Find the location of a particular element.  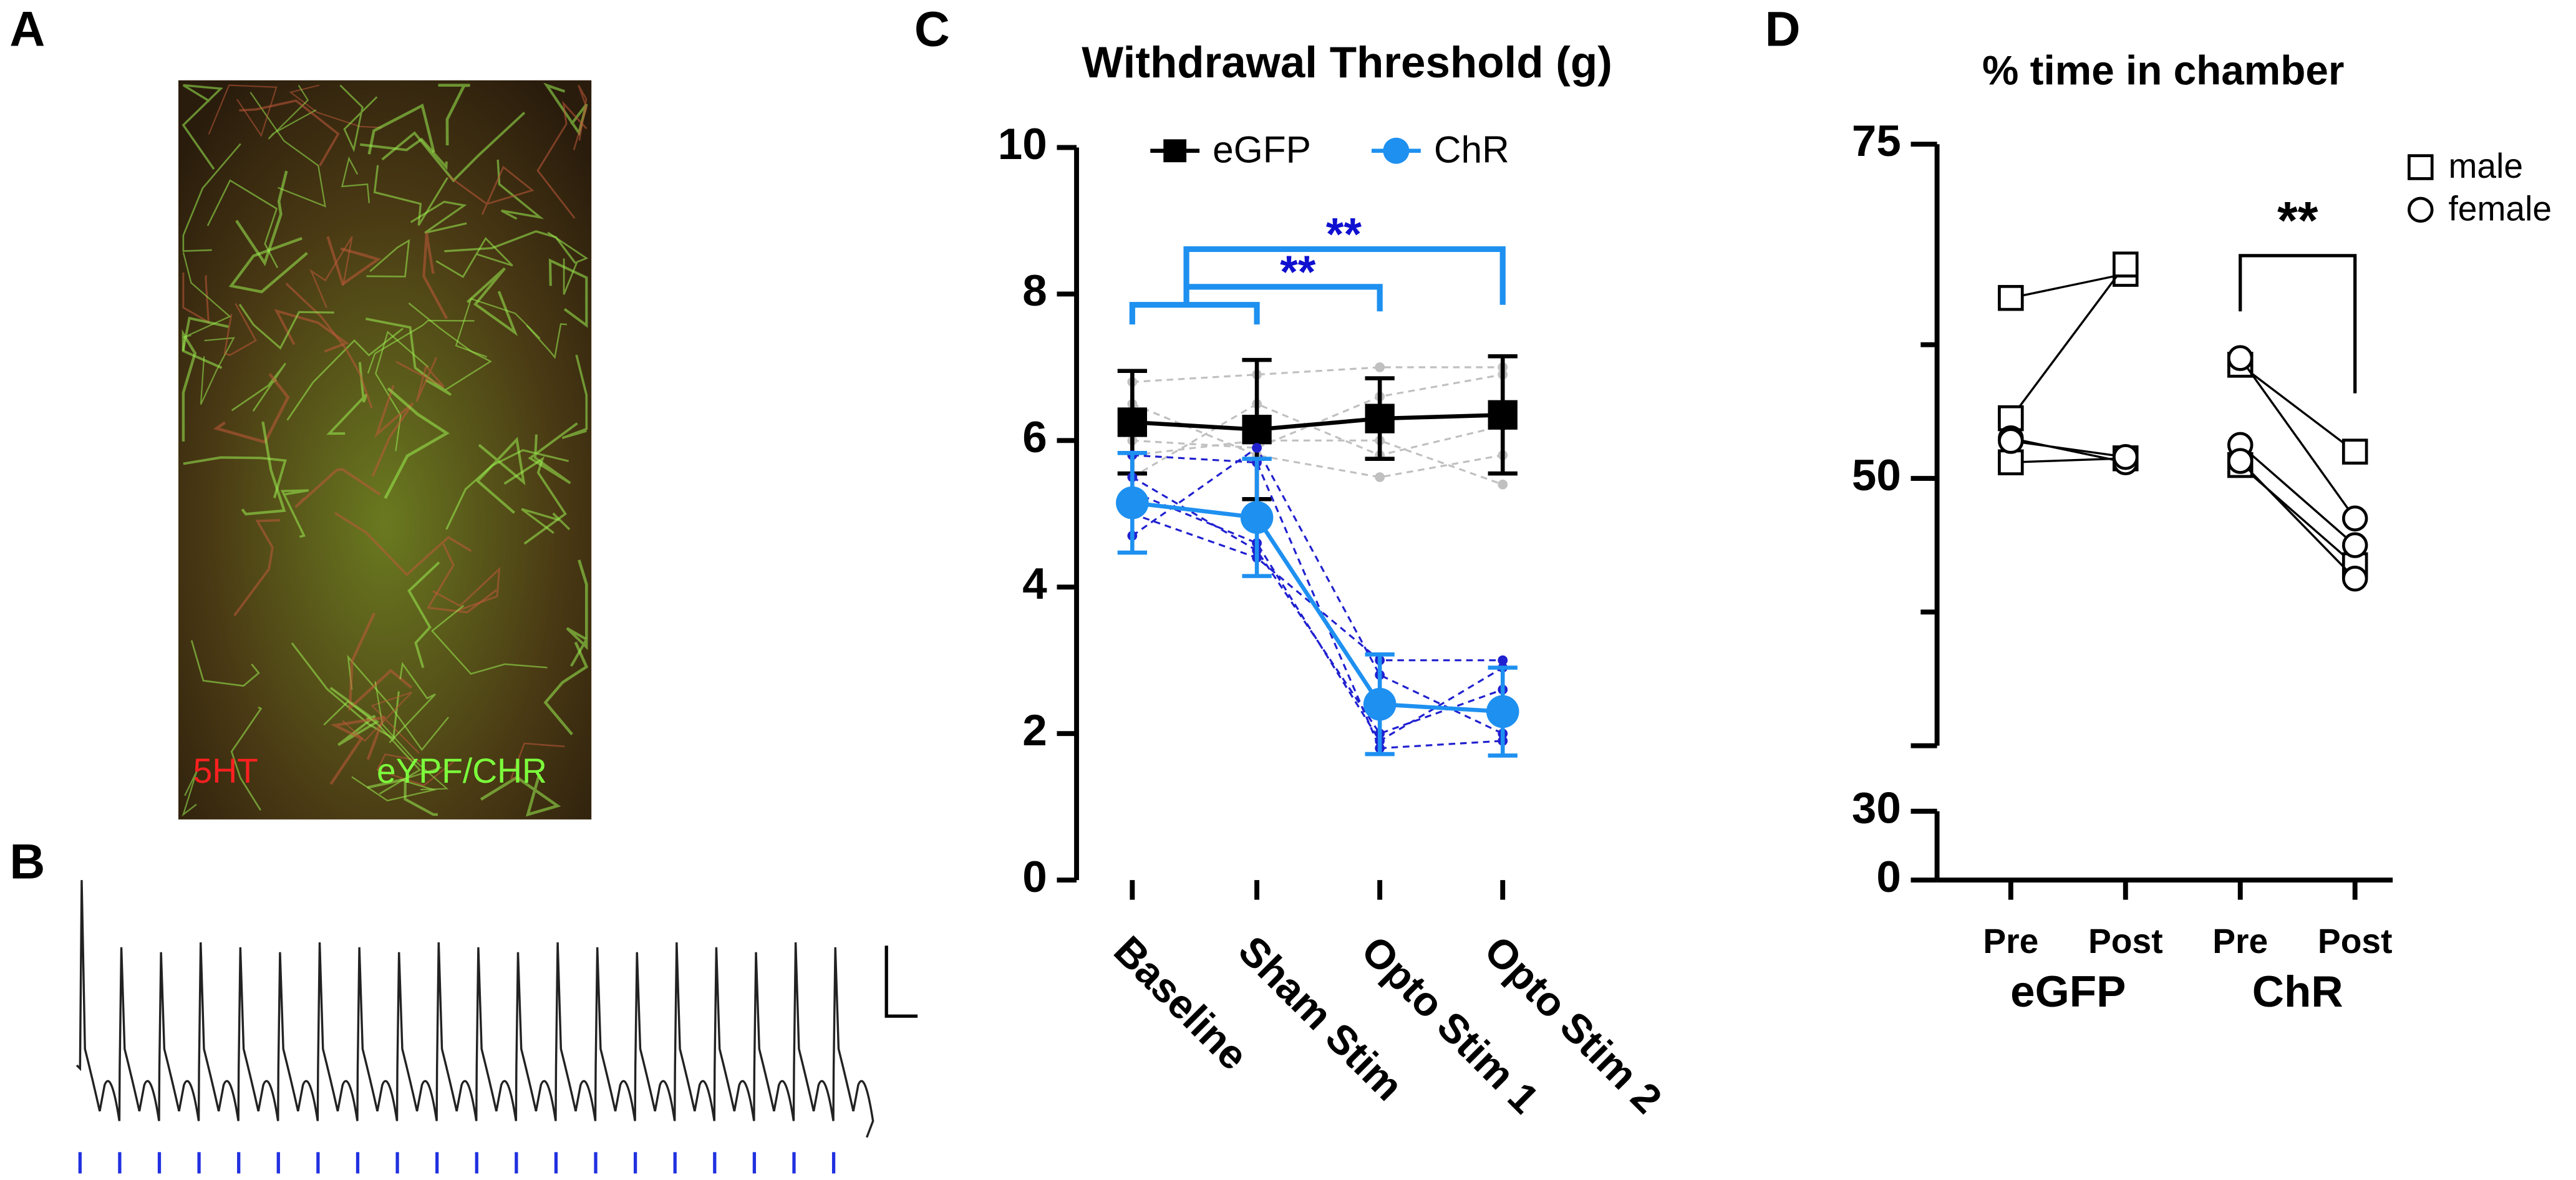

legend-marker is located at coordinates (1396, 150).